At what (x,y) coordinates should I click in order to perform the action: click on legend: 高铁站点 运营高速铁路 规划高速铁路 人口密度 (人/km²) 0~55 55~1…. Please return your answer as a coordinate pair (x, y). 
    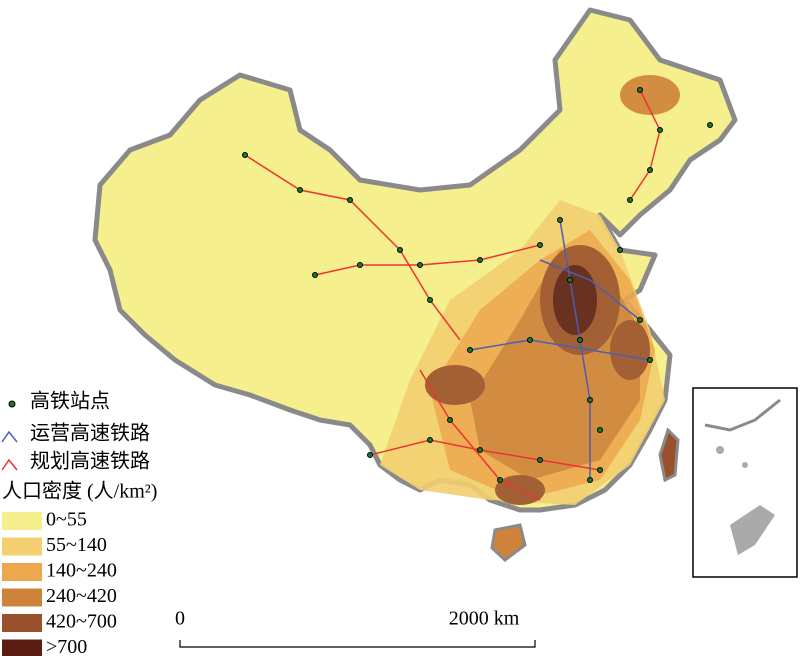
    Looking at the image, I should click on (79, 523).